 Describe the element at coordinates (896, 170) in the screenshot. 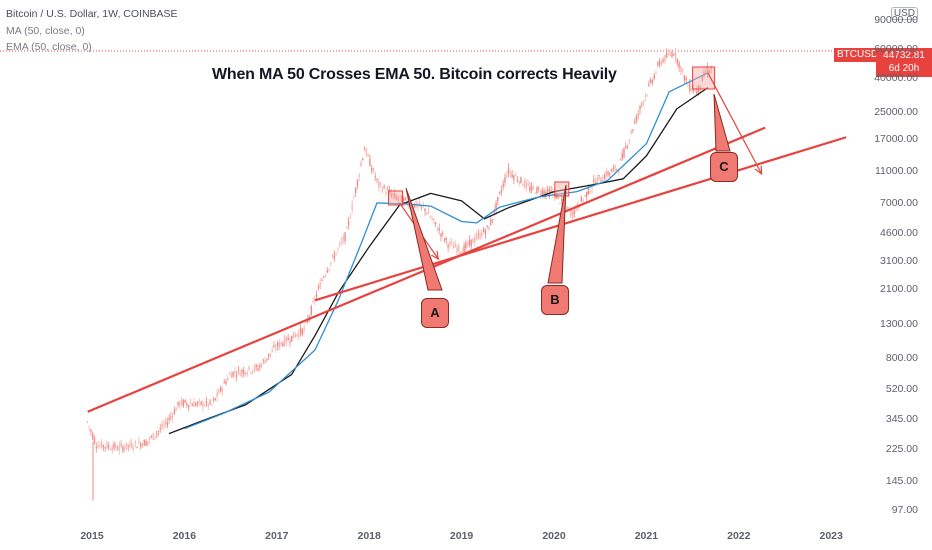

I see `y-tick-label: 11000.00` at that location.